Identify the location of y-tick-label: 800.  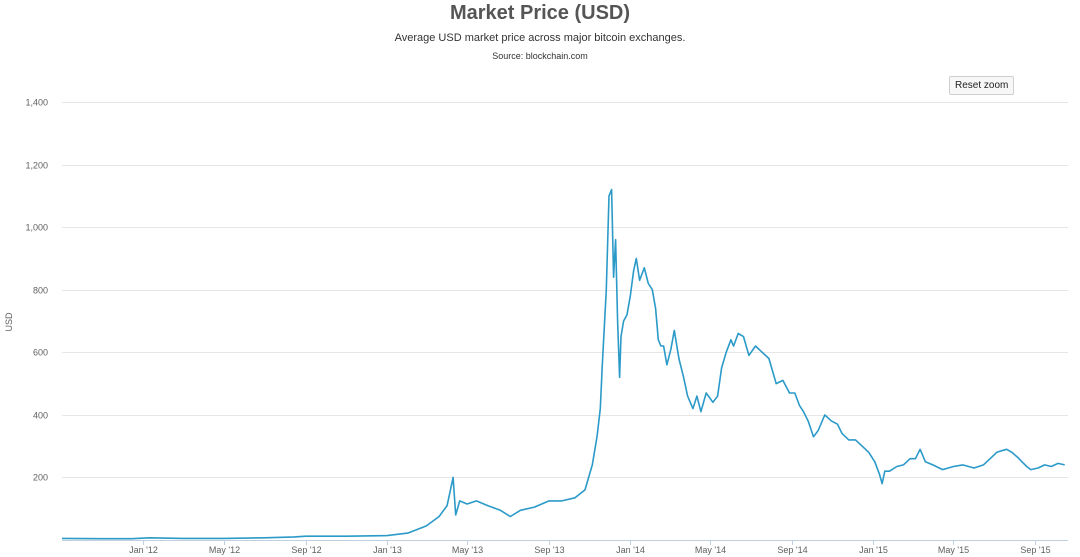
(40, 291).